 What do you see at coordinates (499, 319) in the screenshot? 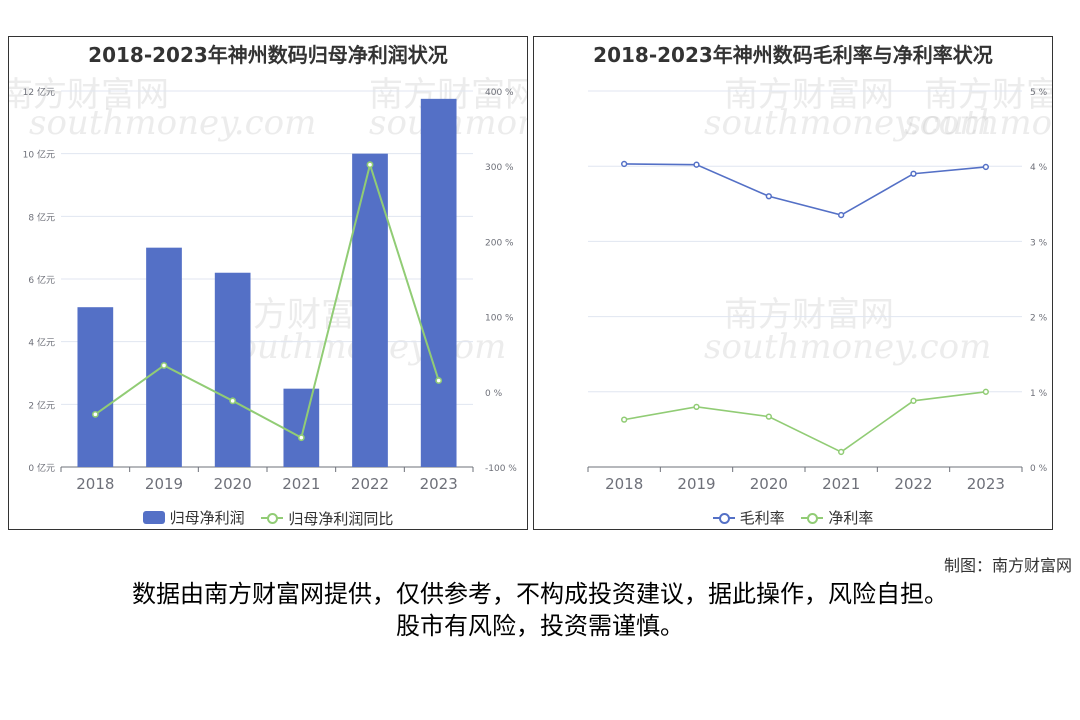
I see `y-right-tick-label: 100 %` at bounding box center [499, 319].